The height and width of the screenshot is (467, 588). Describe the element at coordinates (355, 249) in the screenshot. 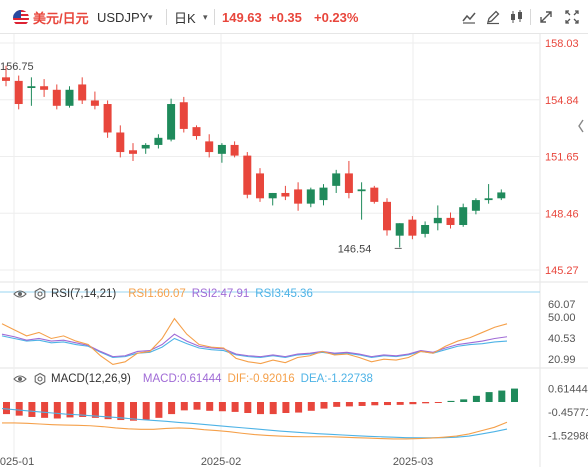

I see `low-annotation: 146.54` at that location.